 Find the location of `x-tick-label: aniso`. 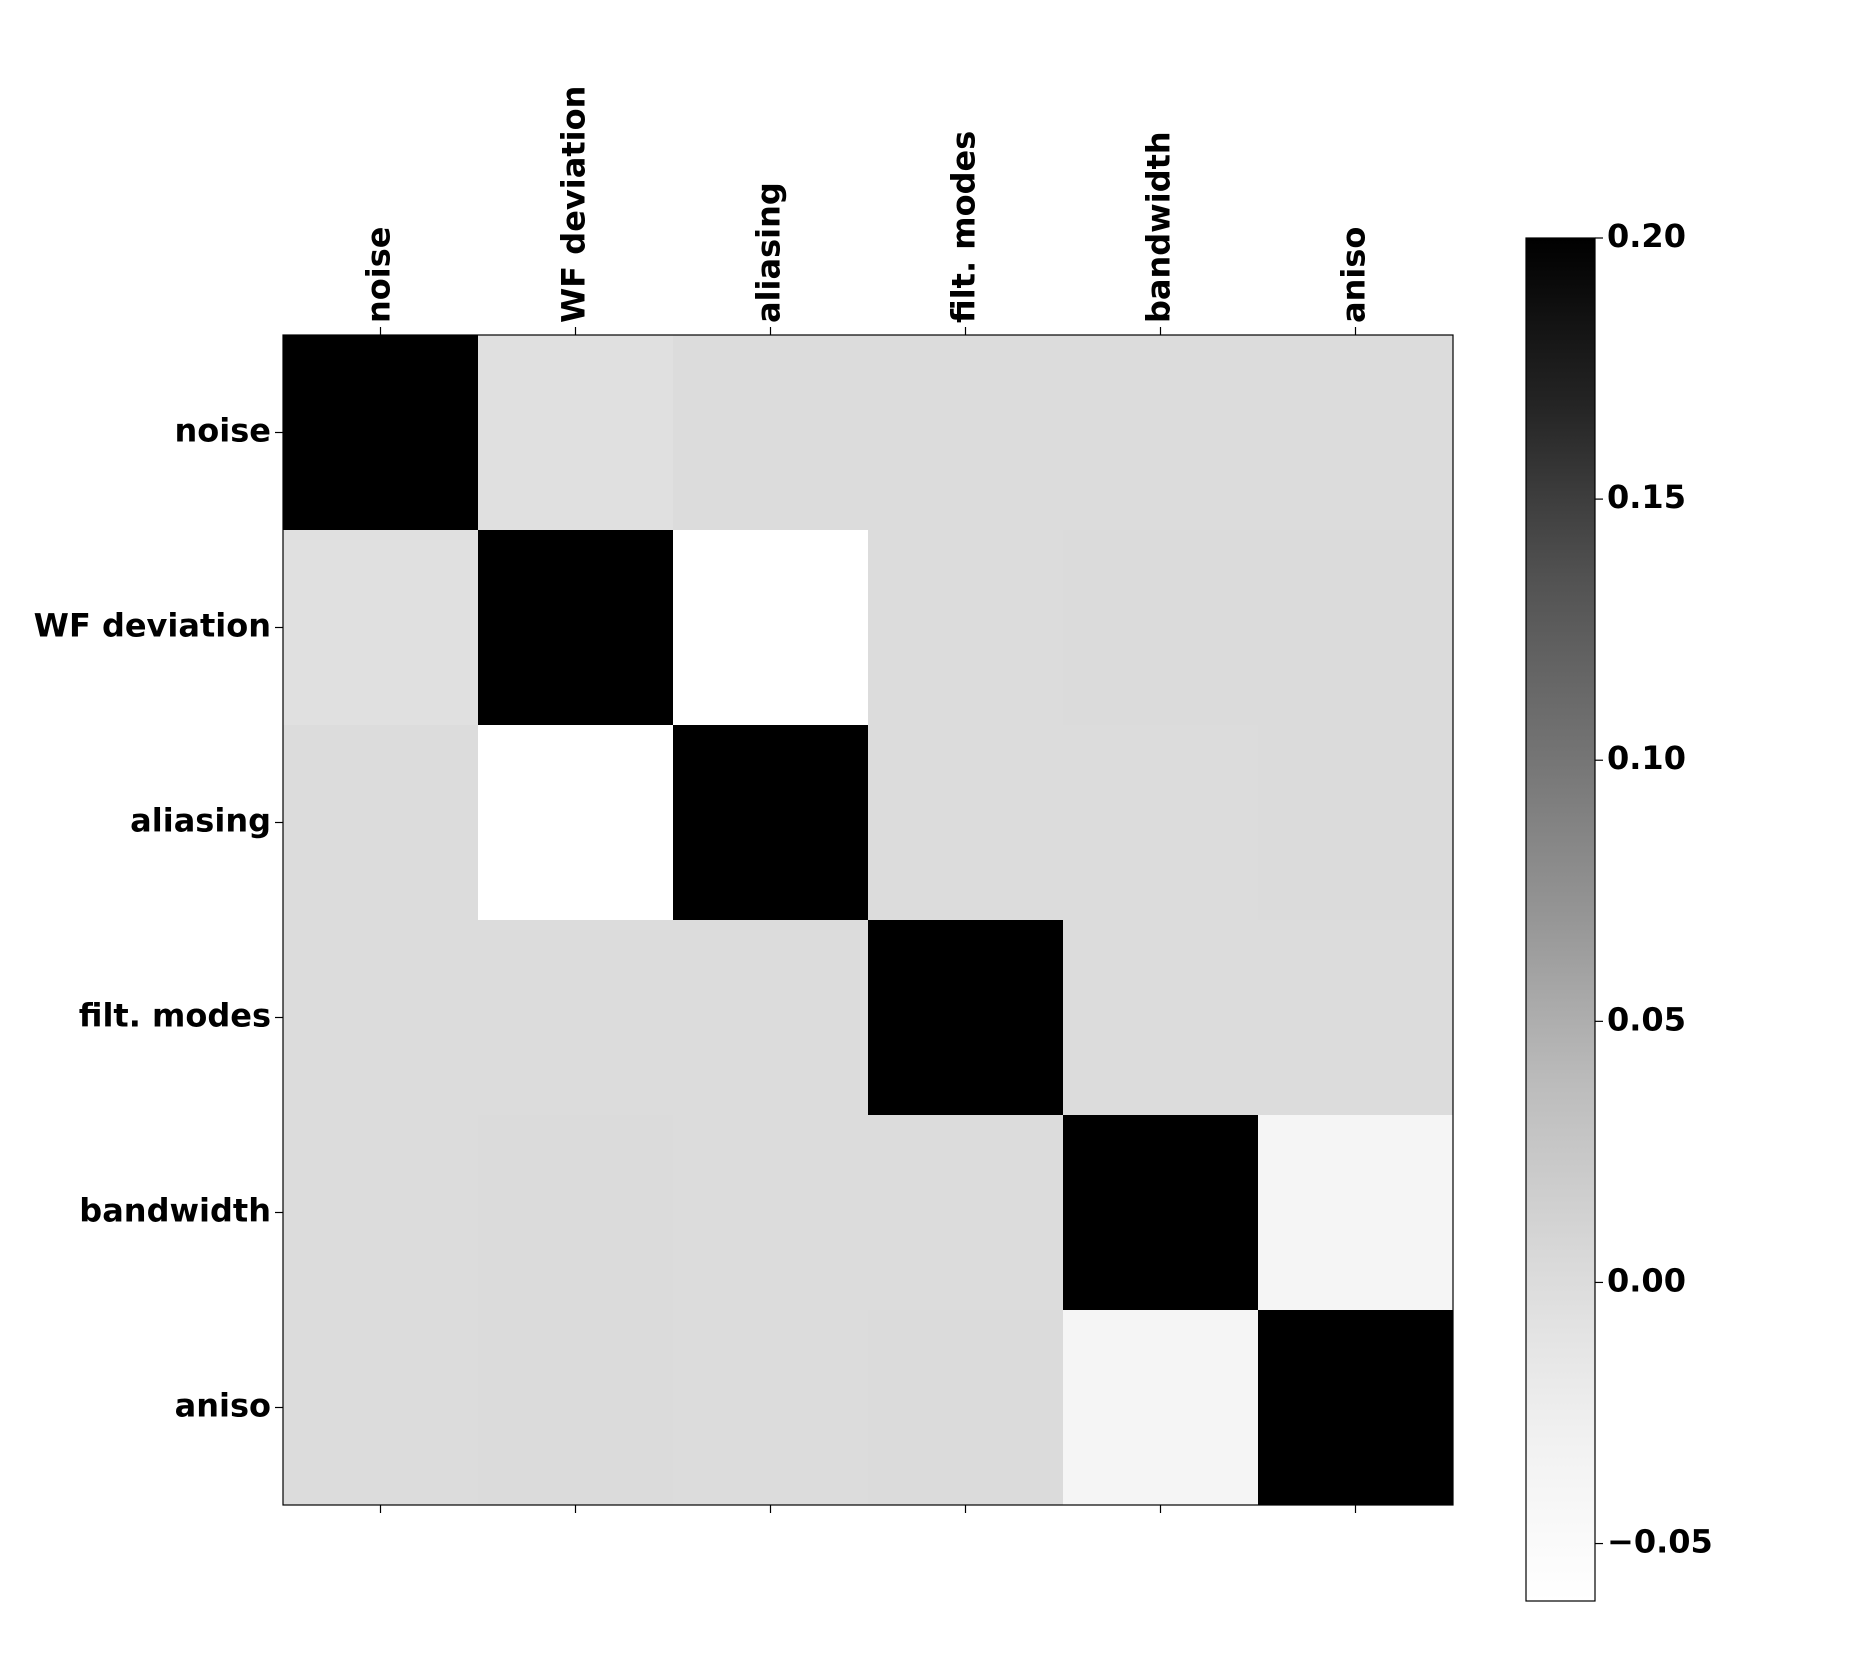

x-tick-label: aniso is located at coordinates (1354, 275).